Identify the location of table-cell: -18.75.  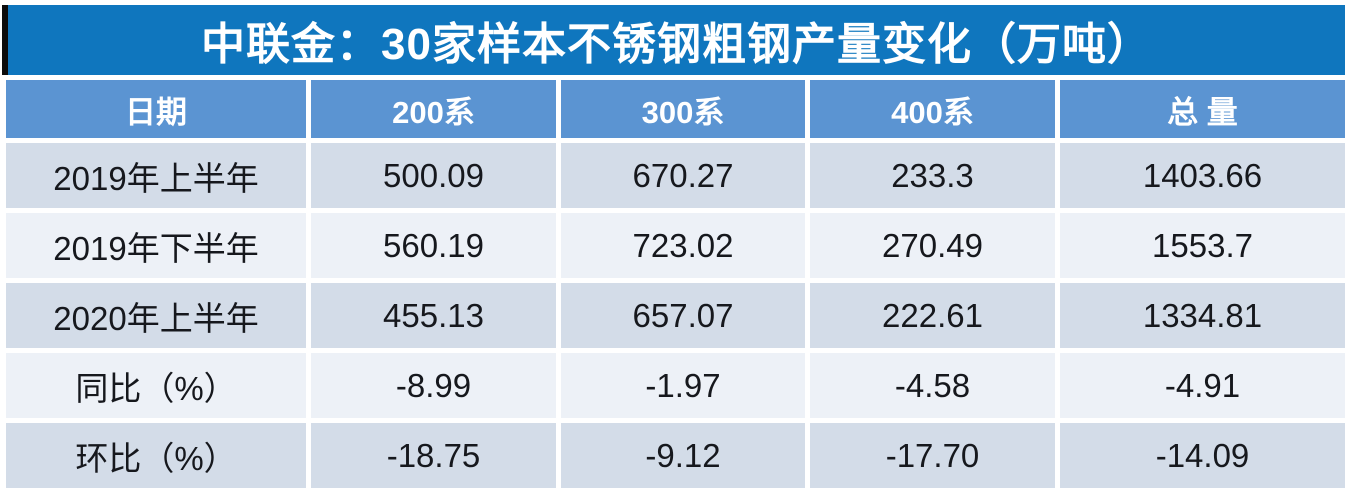
(433, 455).